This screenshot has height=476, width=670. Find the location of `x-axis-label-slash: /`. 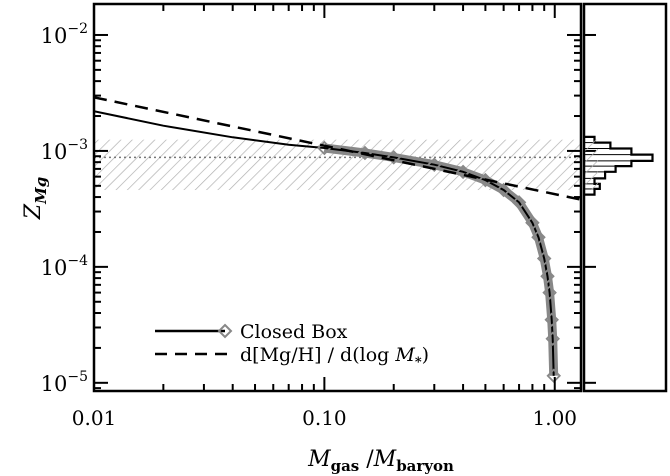

x-axis-label-slash: / is located at coordinates (366, 459).